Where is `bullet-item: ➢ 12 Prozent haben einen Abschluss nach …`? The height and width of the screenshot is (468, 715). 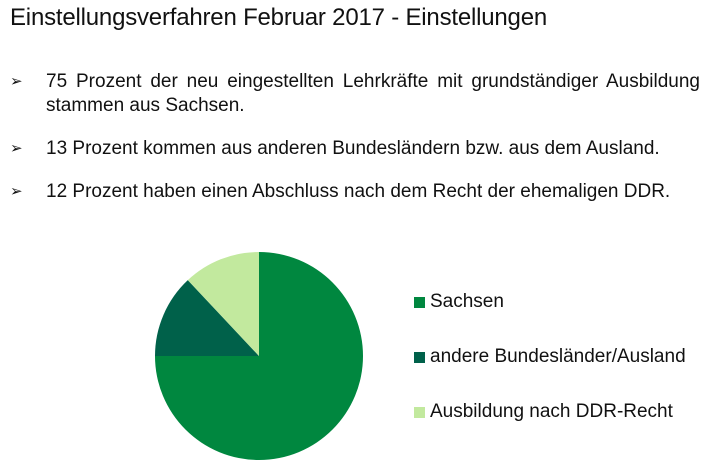 bullet-item: ➢ 12 Prozent haben einen Abschluss nach … is located at coordinates (355, 192).